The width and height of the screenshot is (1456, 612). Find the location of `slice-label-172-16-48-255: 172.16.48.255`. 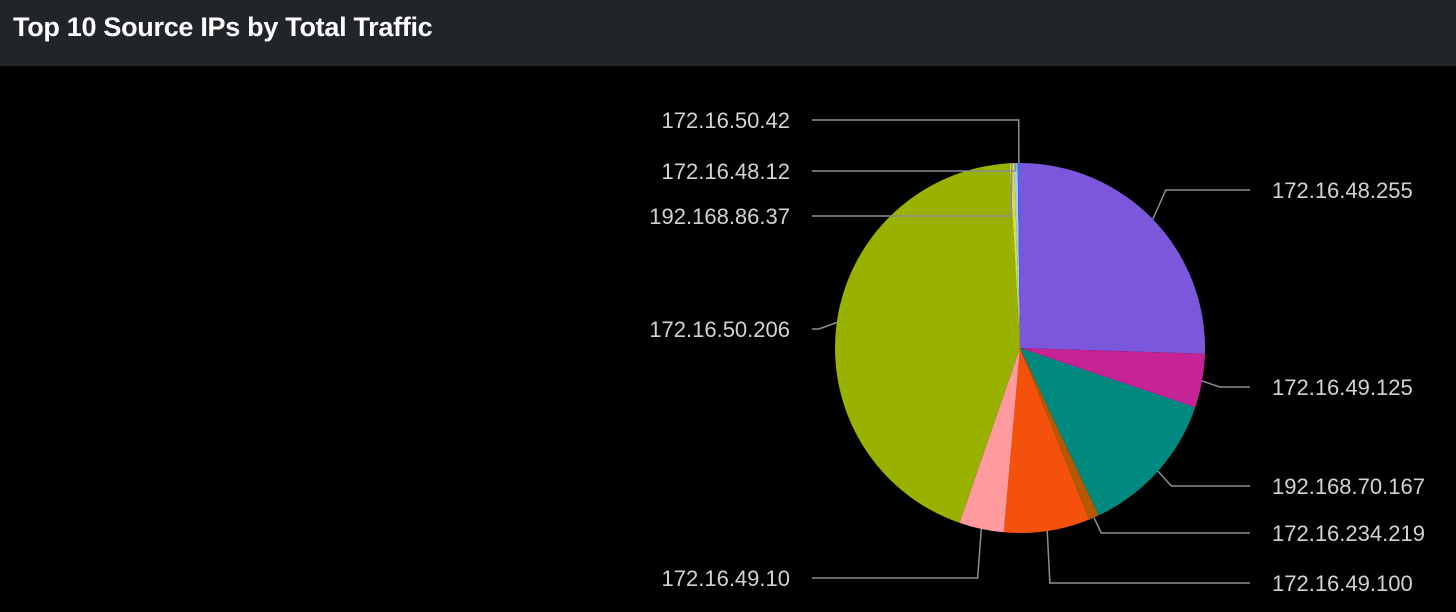

slice-label-172-16-48-255: 172.16.48.255 is located at coordinates (1342, 190).